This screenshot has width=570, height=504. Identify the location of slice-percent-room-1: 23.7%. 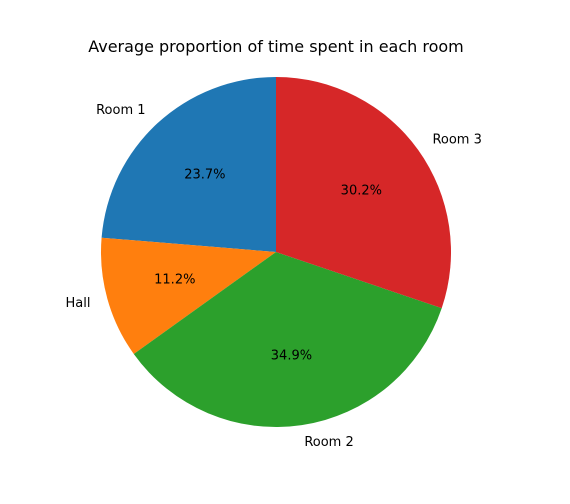
(204, 174).